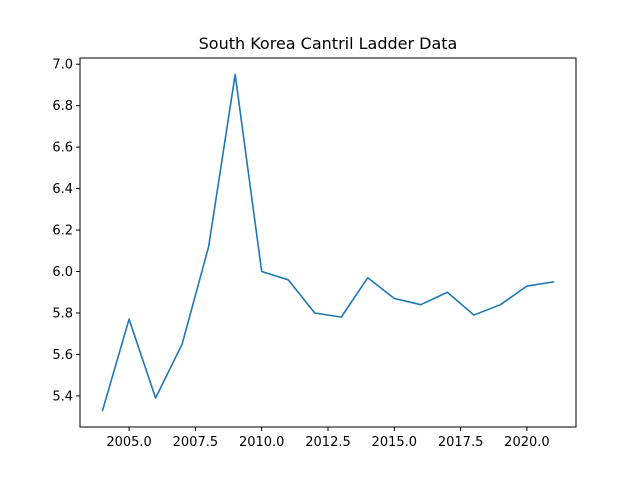 This screenshot has height=480, width=640. What do you see at coordinates (461, 442) in the screenshot?
I see `x-tick-label: 2017.5` at bounding box center [461, 442].